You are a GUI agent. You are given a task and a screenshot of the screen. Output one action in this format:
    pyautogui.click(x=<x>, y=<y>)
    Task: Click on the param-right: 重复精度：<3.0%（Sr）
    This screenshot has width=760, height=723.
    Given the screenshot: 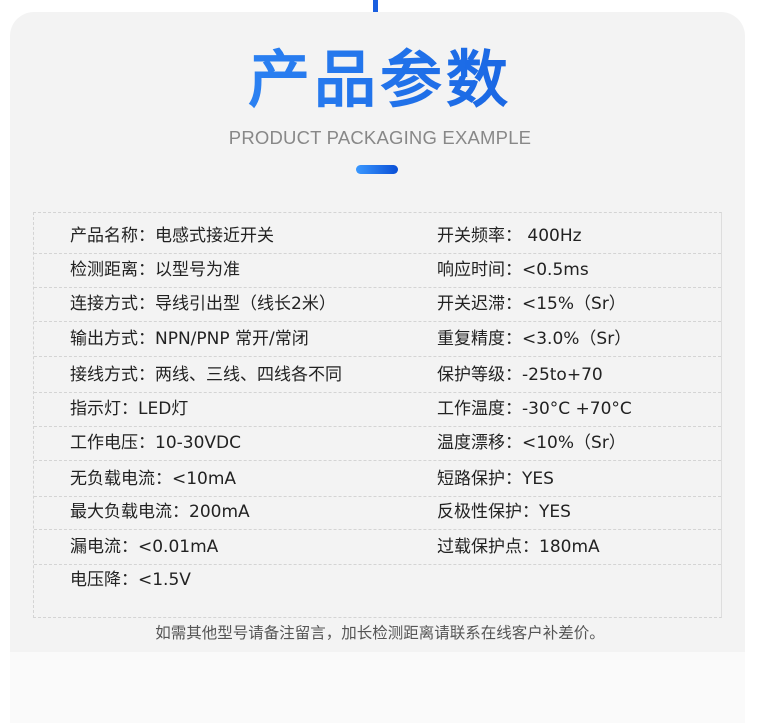 What is the action you would take?
    pyautogui.click(x=534, y=339)
    